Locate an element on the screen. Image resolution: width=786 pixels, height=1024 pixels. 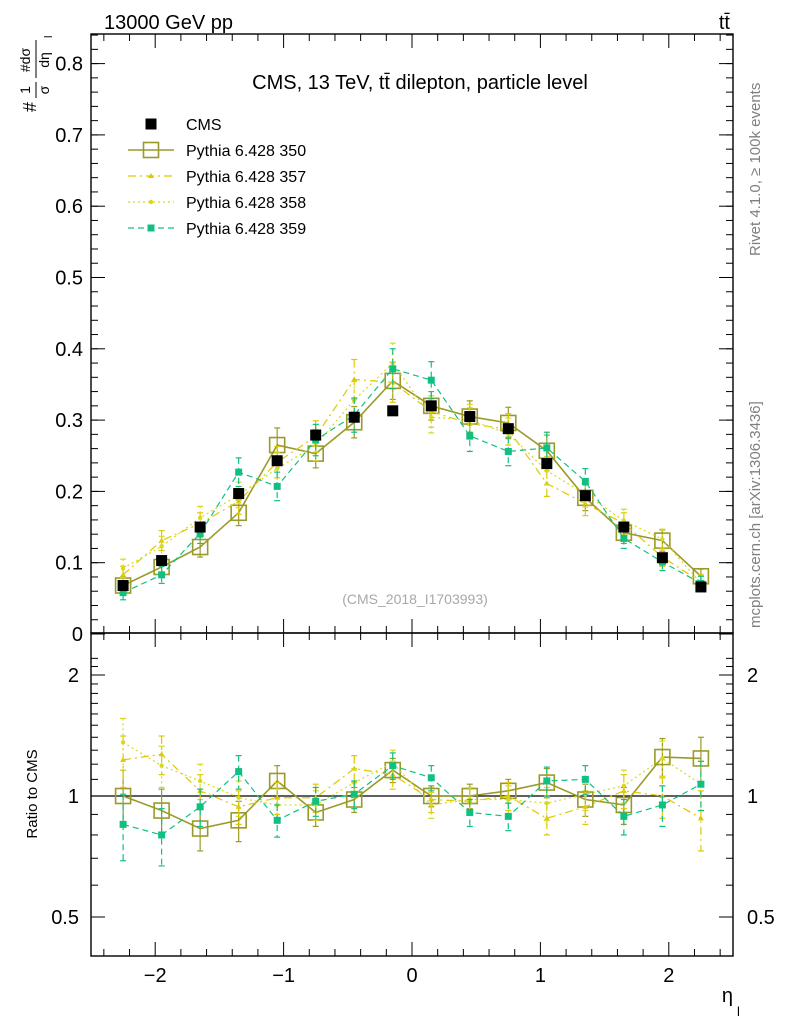
main-ytick-label: 0 is located at coordinates (77, 635).